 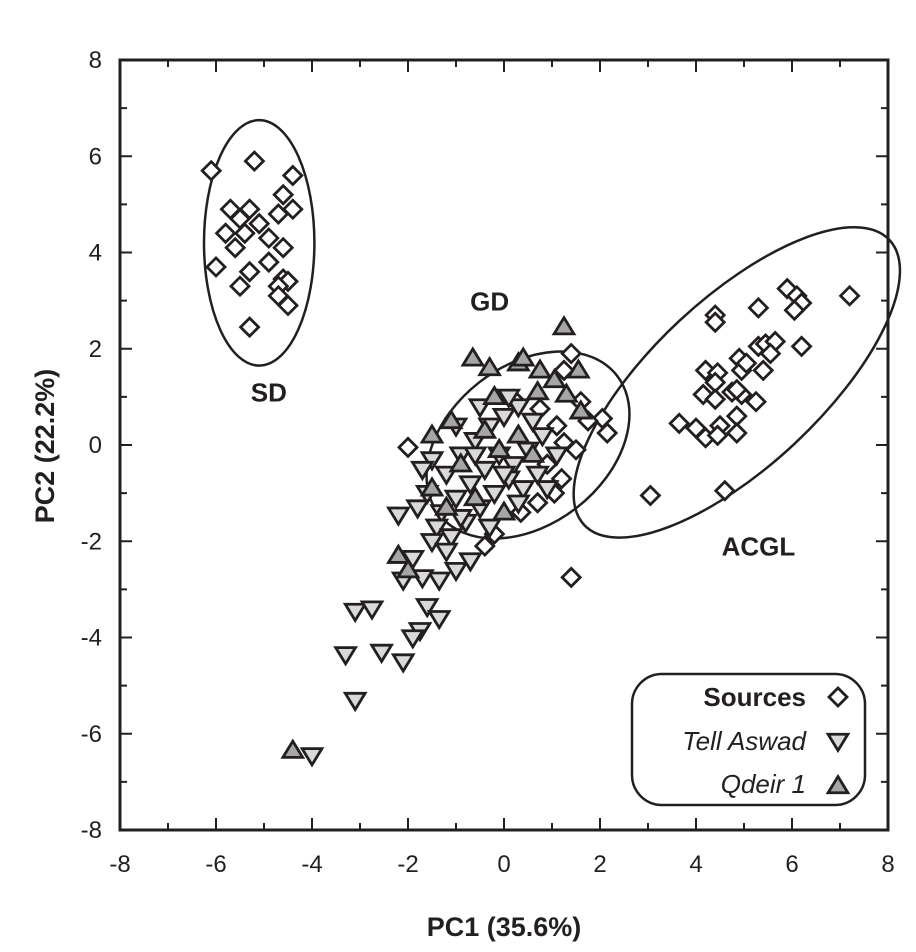 What do you see at coordinates (95, 445) in the screenshot?
I see `y-tick-label: 0` at bounding box center [95, 445].